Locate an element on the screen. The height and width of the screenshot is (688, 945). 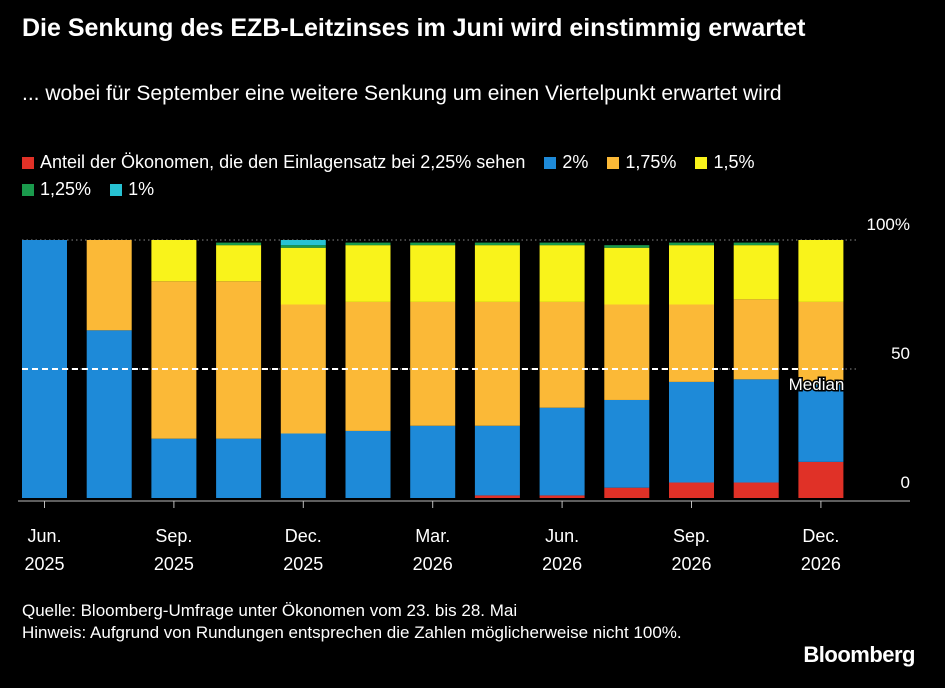
legend-item-1: 1% is located at coordinates (132, 189).